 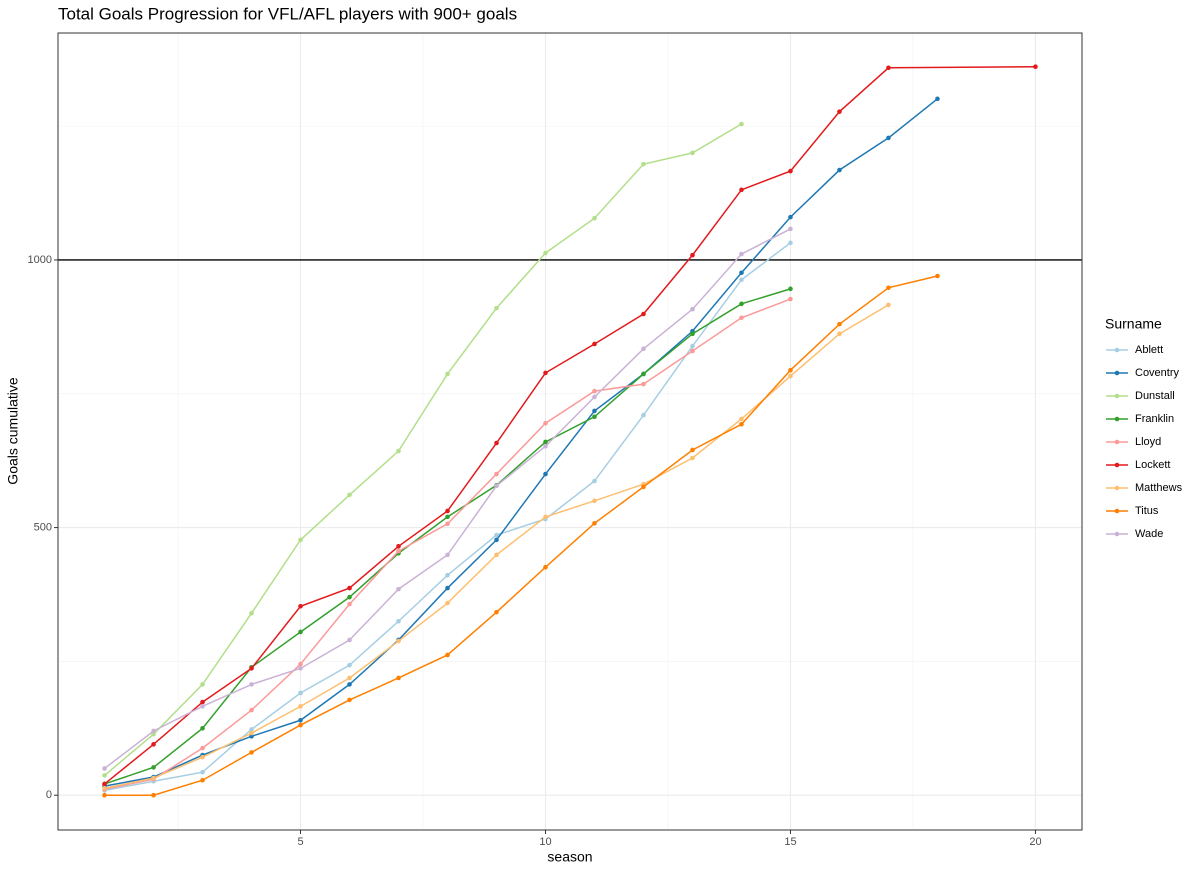 I want to click on x-tick-label: 10, so click(x=545, y=842).